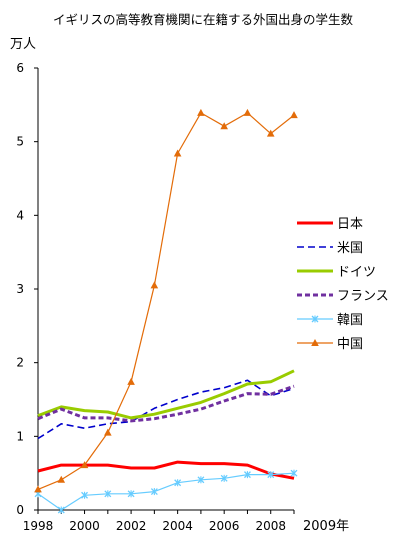 The width and height of the screenshot is (400, 550). I want to click on x-tick-label: 2006, so click(224, 526).